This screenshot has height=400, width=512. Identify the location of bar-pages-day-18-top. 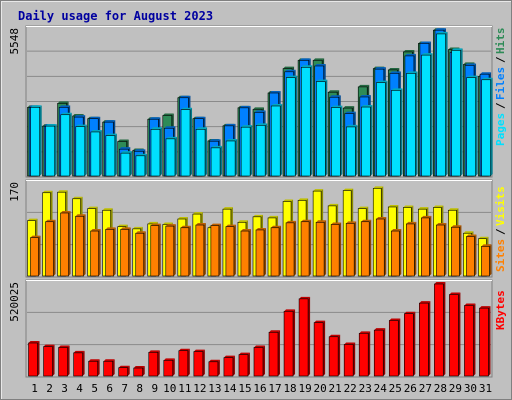
(292, 76).